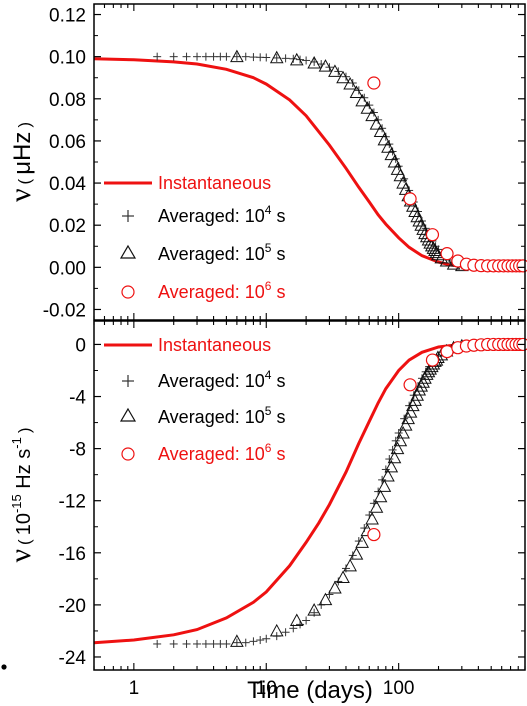 This screenshot has height=706, width=527. Describe the element at coordinates (67, 226) in the screenshot. I see `top-ytick-label: 0.02` at that location.